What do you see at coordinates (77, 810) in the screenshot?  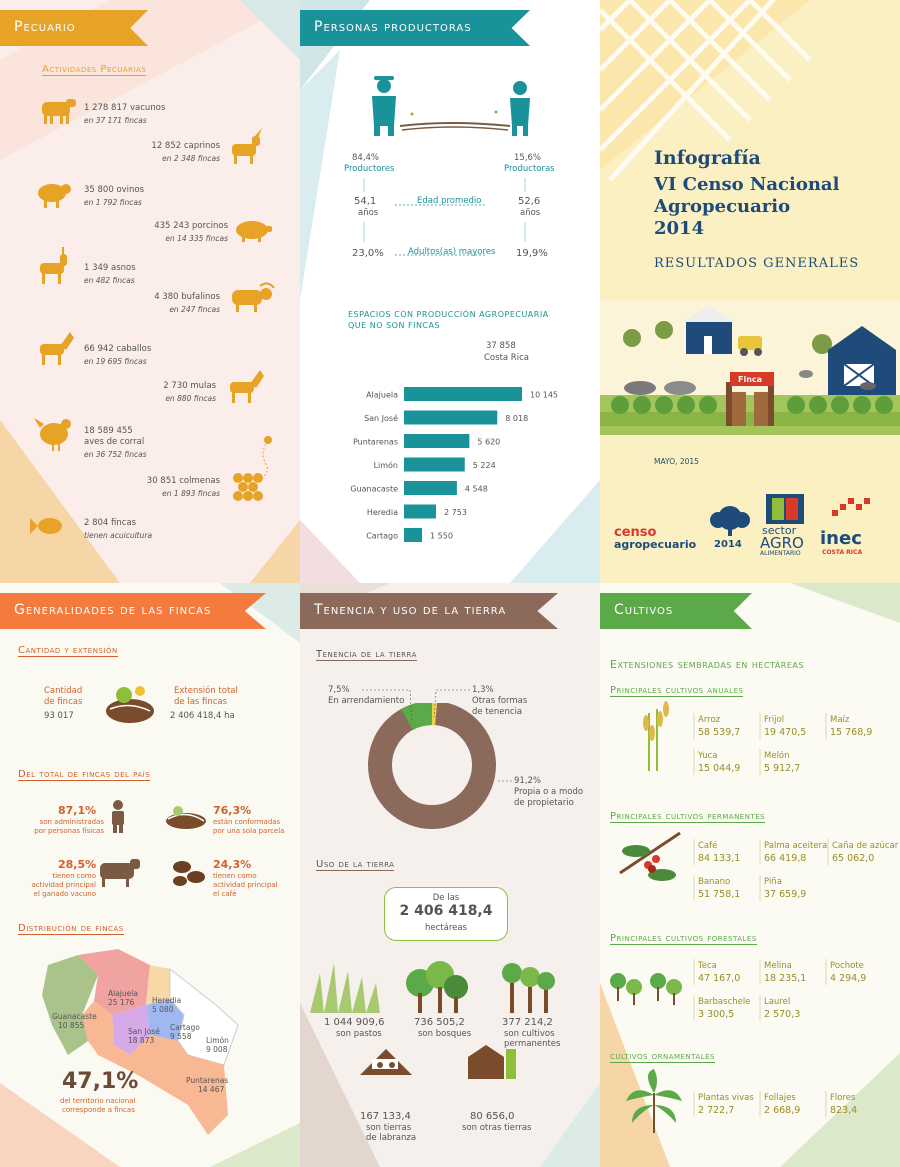 I see `stat1-pct: 87,1%` at bounding box center [77, 810].